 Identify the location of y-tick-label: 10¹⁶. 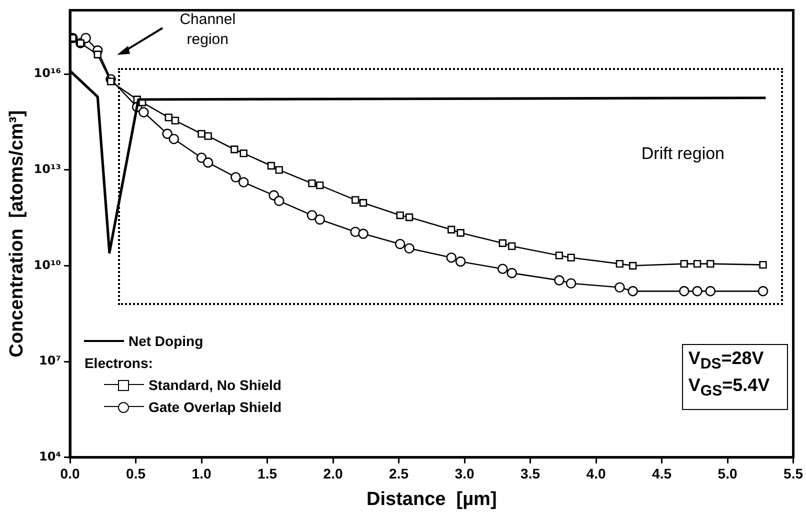
(48, 73).